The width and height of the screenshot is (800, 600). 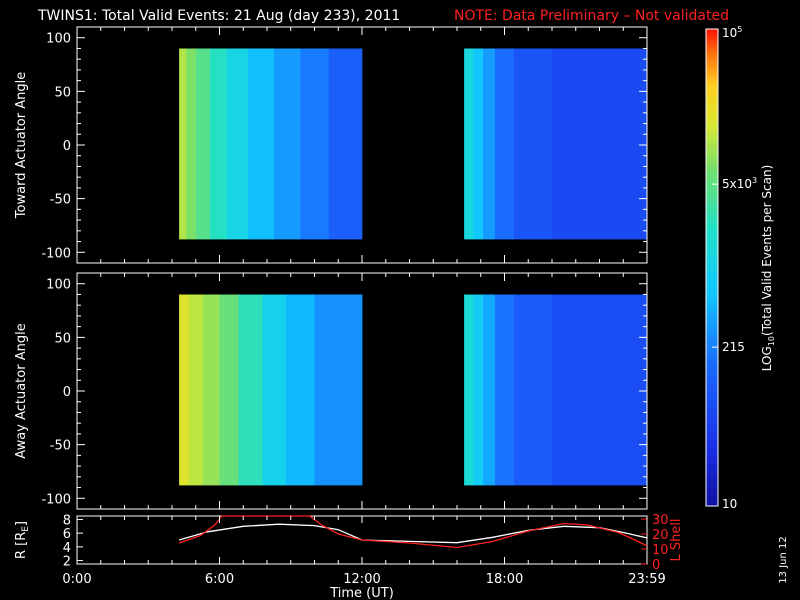 I want to click on colorbar-gradient, so click(x=712, y=267).